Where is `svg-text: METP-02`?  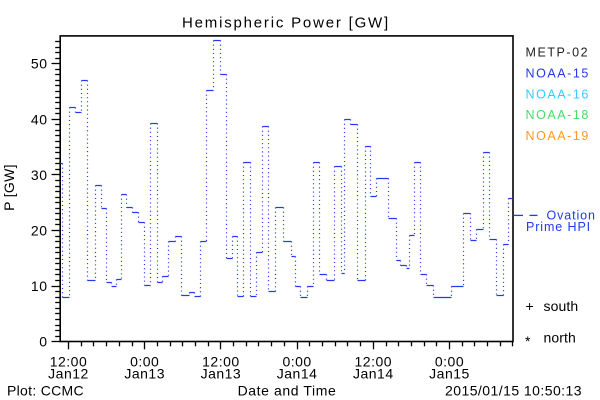 svg-text: METP-02 is located at coordinates (558, 53).